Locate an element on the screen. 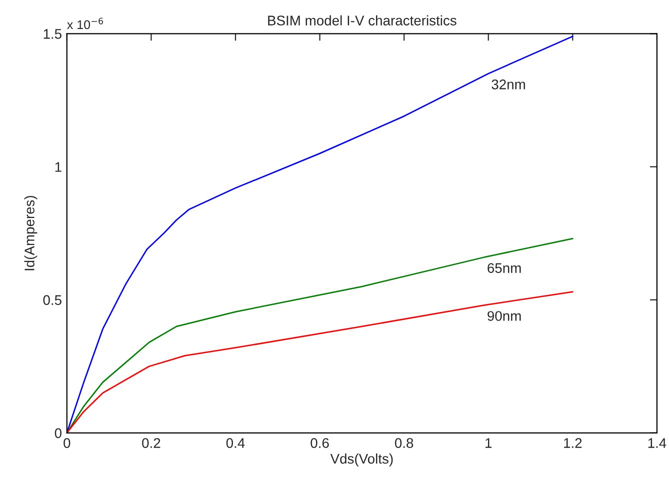  text: x 10$^{−6}$ is located at coordinates (85, 24).